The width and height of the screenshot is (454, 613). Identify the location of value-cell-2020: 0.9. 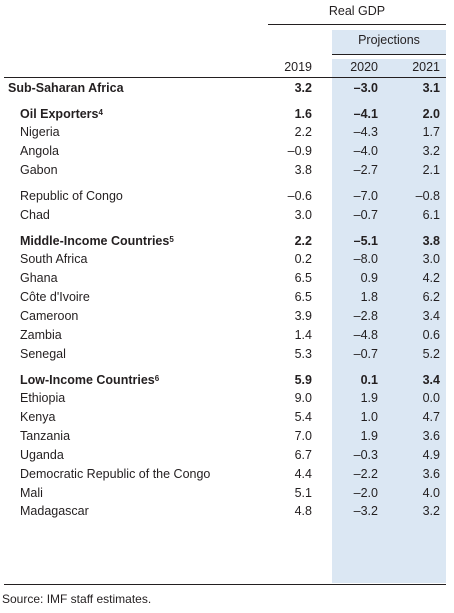
(369, 278).